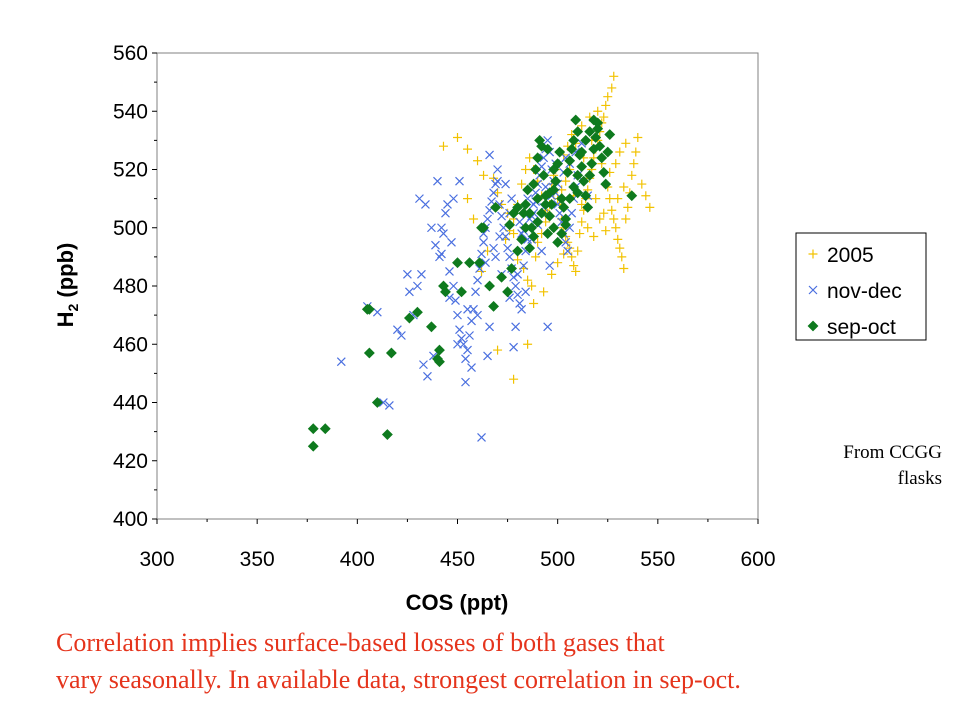  I want to click on x-axis-title: COS (ppt), so click(457, 602).